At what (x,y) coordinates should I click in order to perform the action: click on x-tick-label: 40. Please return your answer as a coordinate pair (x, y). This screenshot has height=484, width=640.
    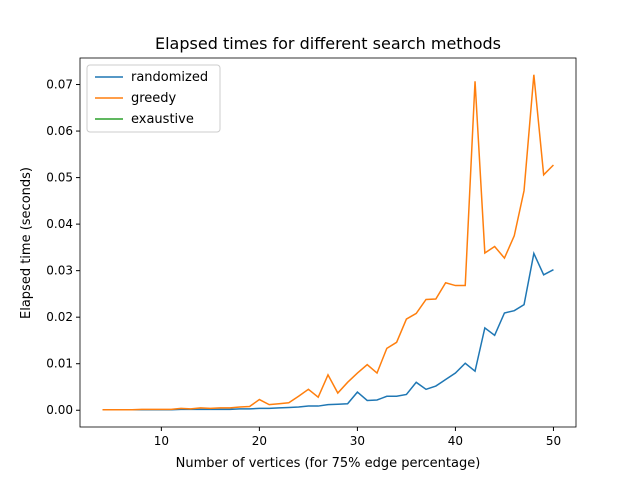
    Looking at the image, I should click on (455, 441).